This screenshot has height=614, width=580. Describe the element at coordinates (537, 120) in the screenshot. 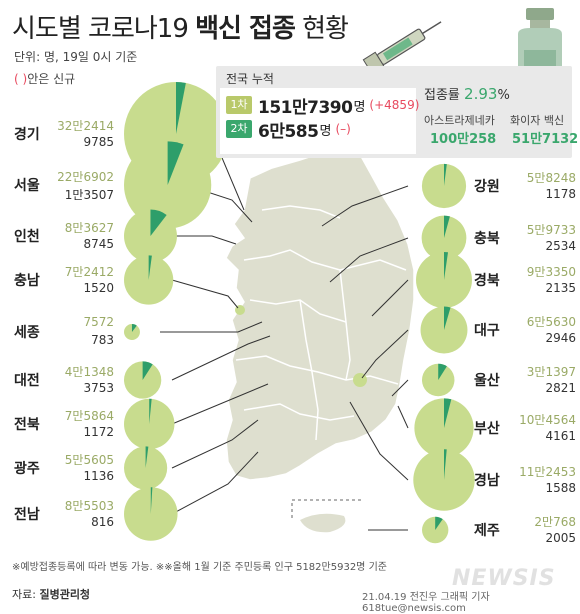

I see `pfizer-label: 화이자 백신` at that location.